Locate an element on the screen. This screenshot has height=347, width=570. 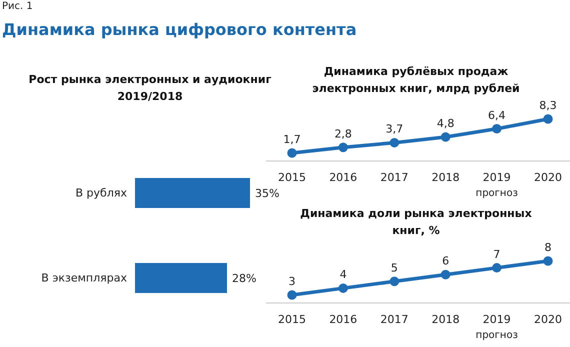
data-label: 5 is located at coordinates (394, 267).